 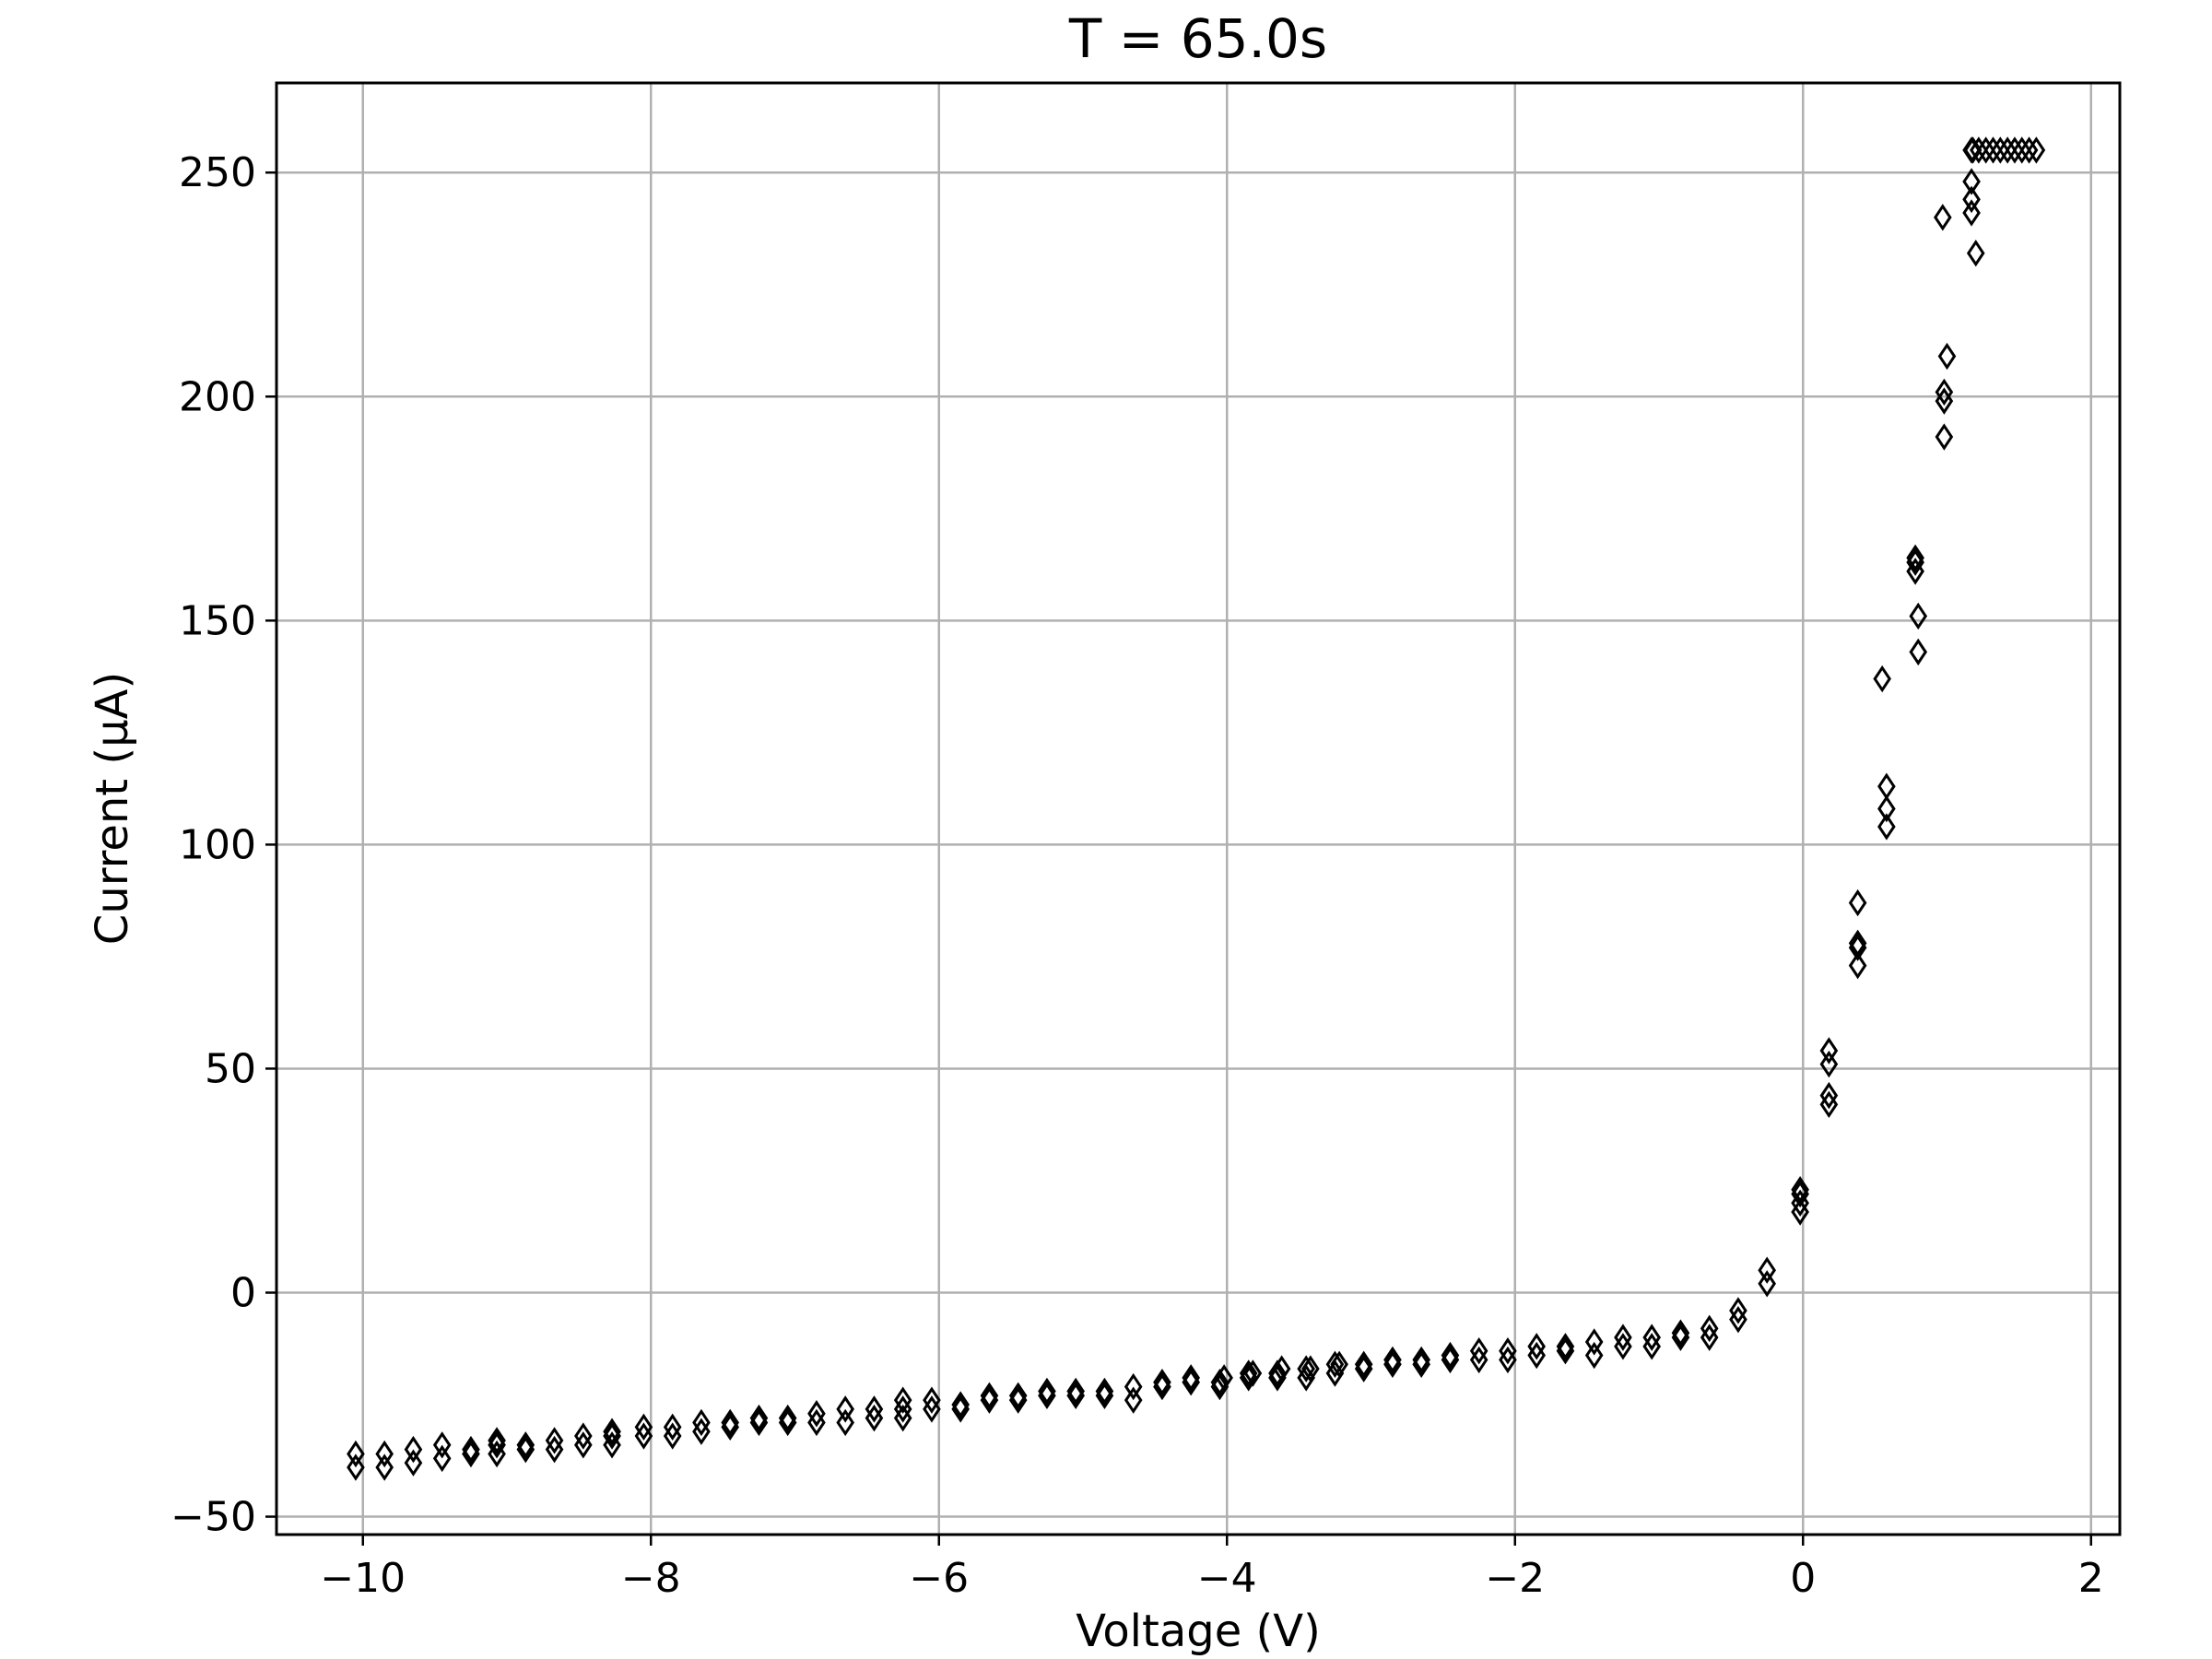 What do you see at coordinates (217, 844) in the screenshot?
I see `y-tick-label: 100` at bounding box center [217, 844].